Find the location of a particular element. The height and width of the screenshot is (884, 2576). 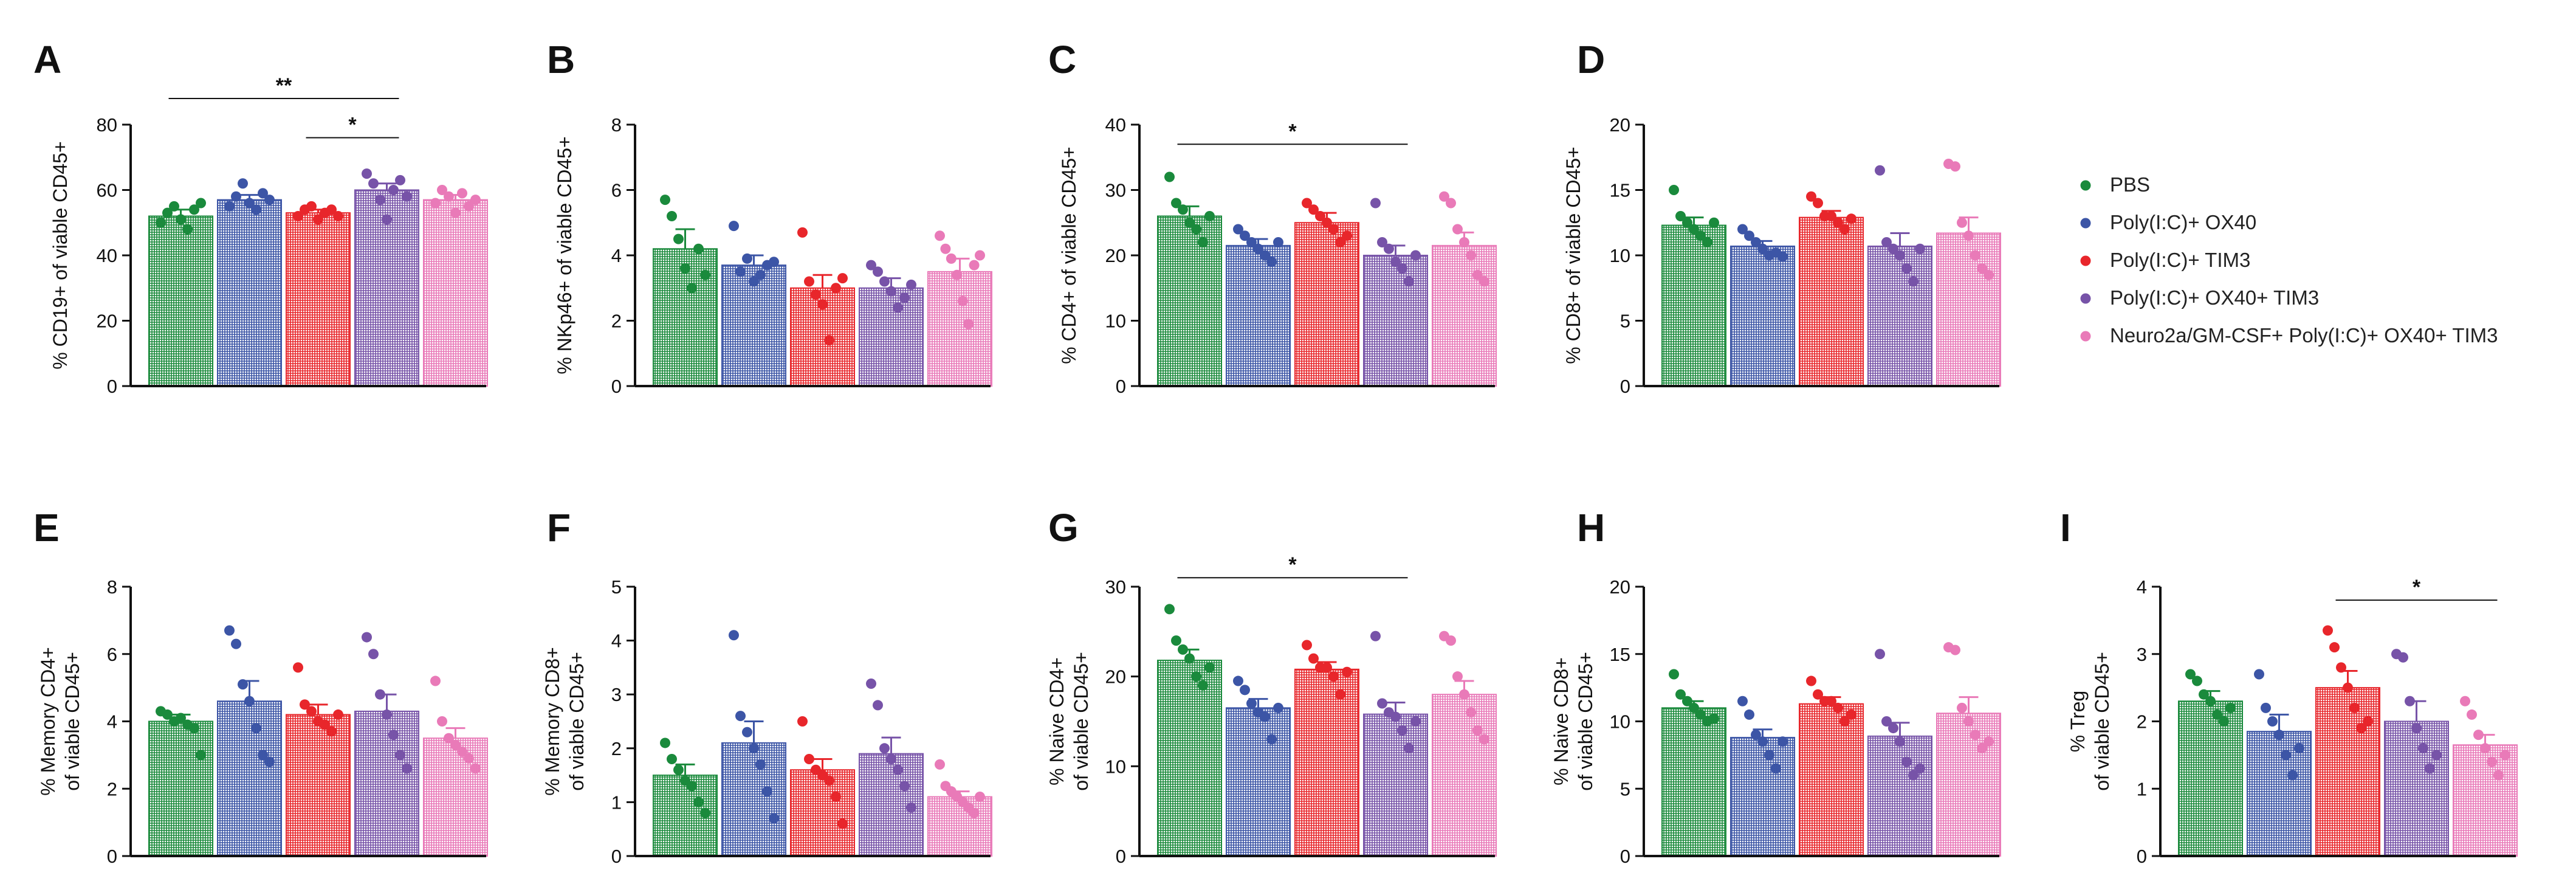

legend-label: Poly(I:C)+ OX40 is located at coordinates (2183, 222).